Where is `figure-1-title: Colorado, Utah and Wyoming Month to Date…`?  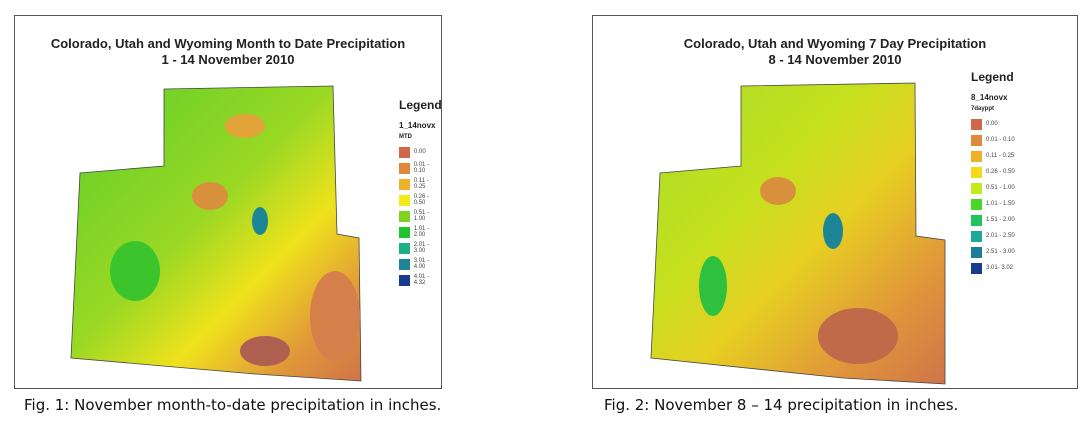 figure-1-title: Colorado, Utah and Wyoming Month to Date… is located at coordinates (228, 52).